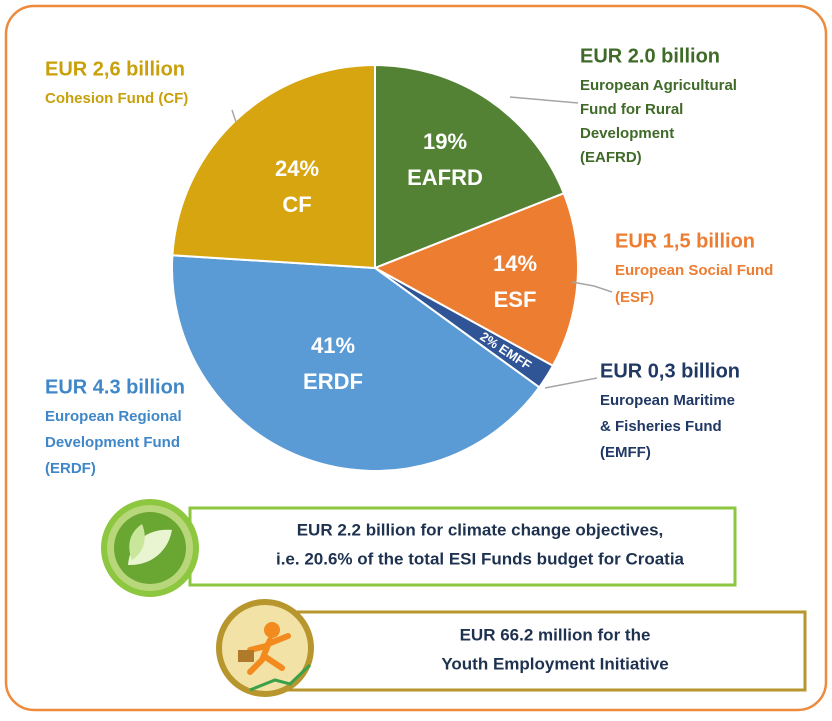 This screenshot has height=721, width=832. What do you see at coordinates (333, 381) in the screenshot?
I see `category-label: ERDF` at bounding box center [333, 381].